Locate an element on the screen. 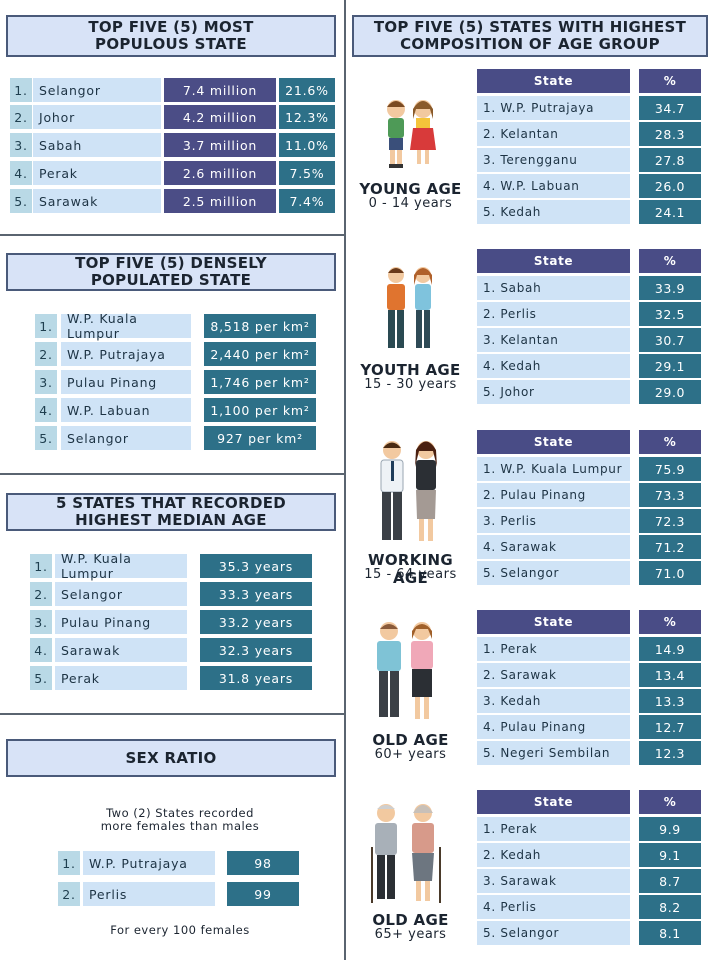 The width and height of the screenshot is (720, 960). sex-ratio-title: SEX RATIO is located at coordinates (171, 758).